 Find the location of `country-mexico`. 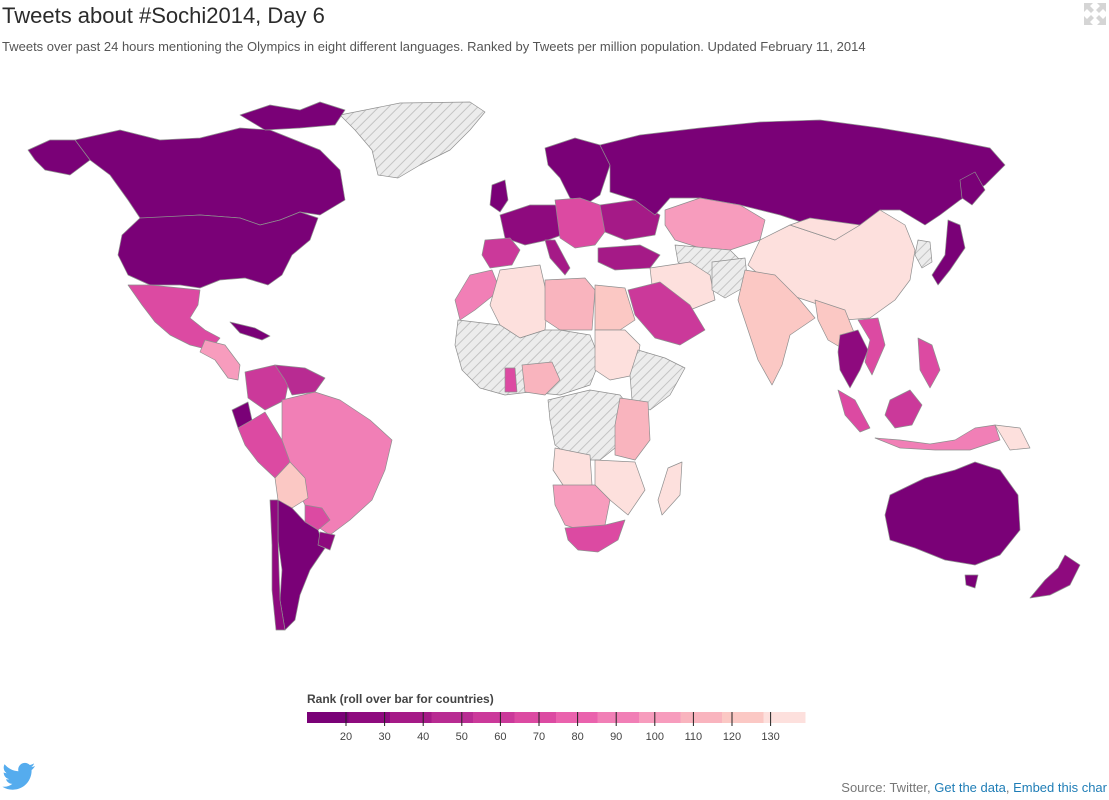

country-mexico is located at coordinates (174, 317).